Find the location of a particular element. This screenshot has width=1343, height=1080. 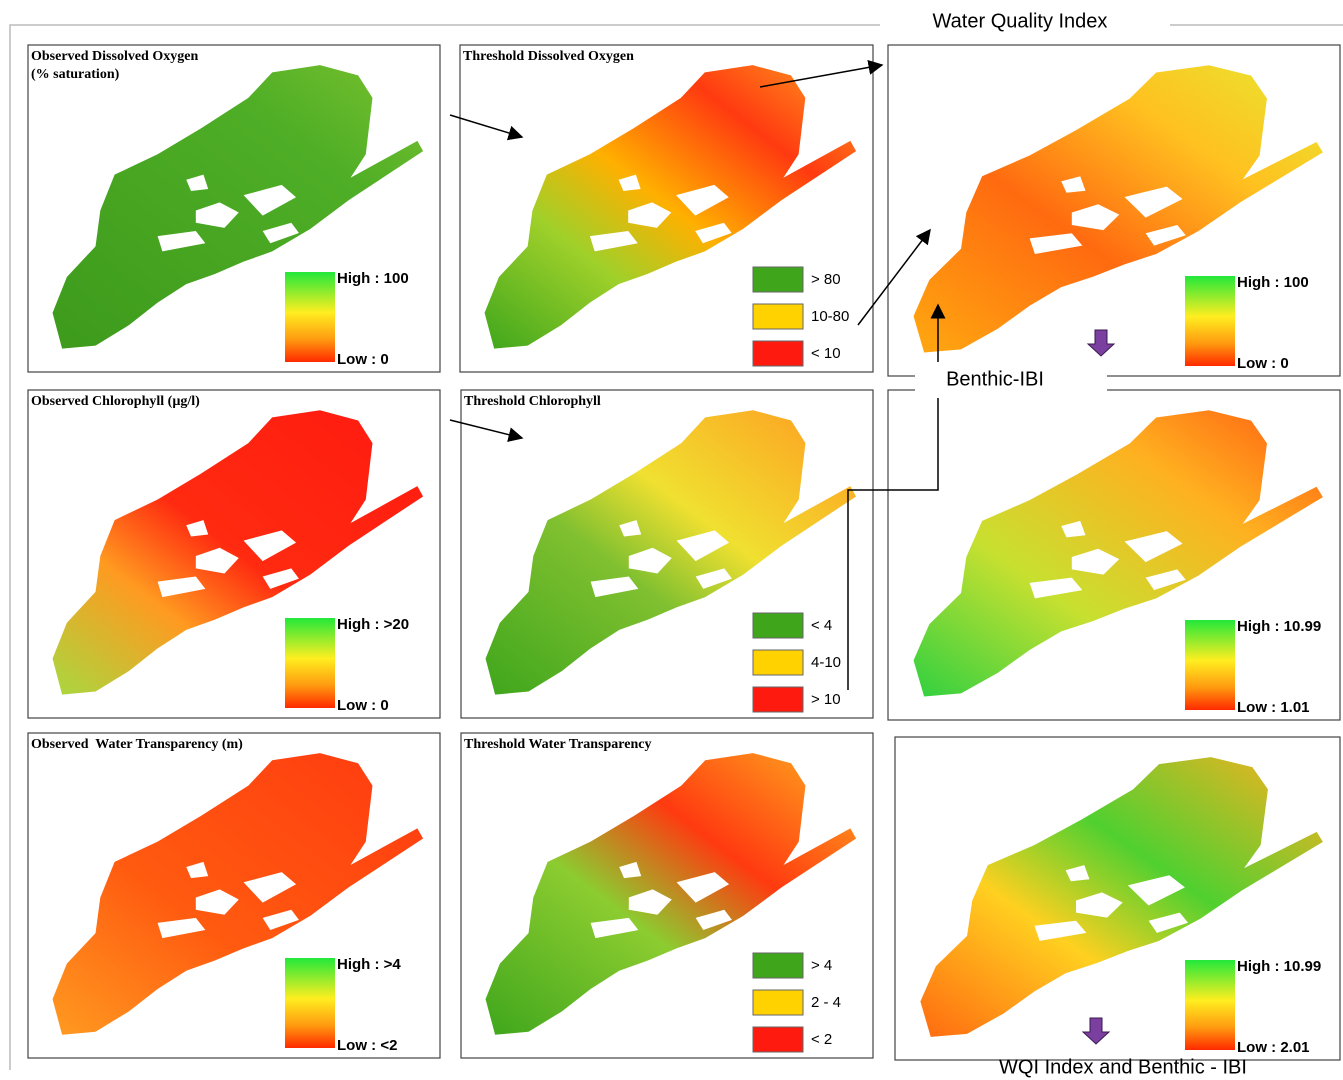

map-panel: High : 10.99 Low : 1.01 is located at coordinates (1114, 555).